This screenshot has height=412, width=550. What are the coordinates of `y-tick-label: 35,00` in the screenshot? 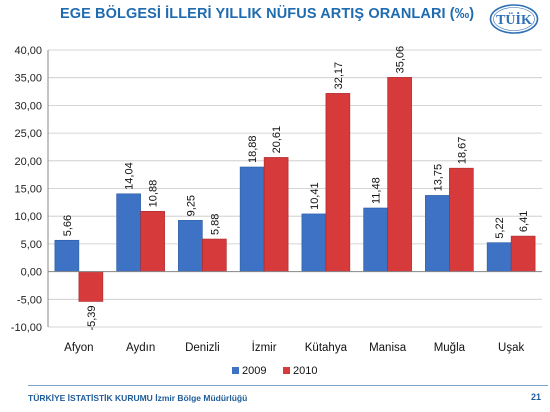 It's located at (28, 79).